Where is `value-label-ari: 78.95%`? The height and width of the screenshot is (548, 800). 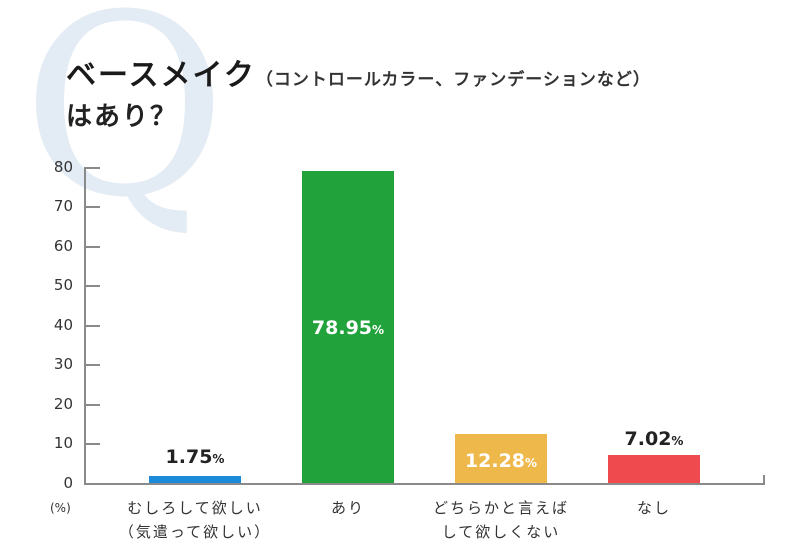 value-label-ari: 78.95% is located at coordinates (348, 328).